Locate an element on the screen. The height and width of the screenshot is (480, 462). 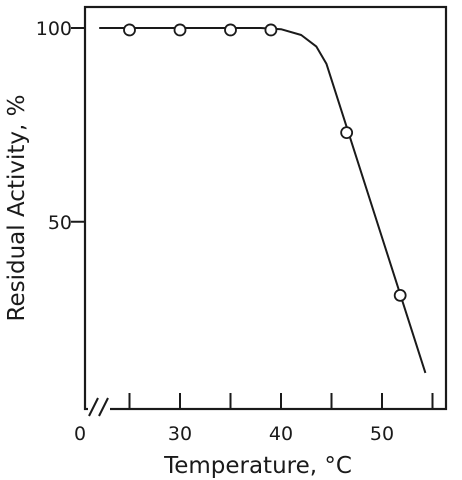
x-axis-title: Temperature, °C is located at coordinates (257, 466).